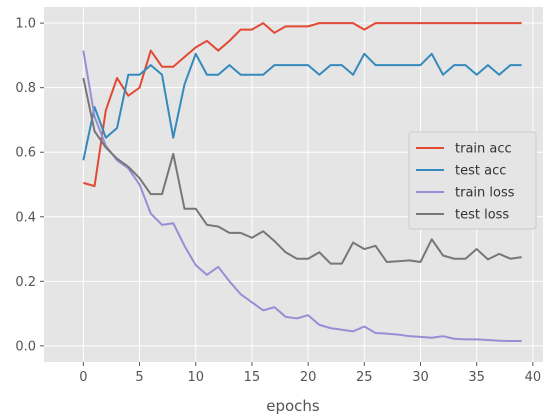 This screenshot has width=550, height=420. Describe the element at coordinates (25, 346) in the screenshot. I see `y-tick-label: 0.0` at that location.